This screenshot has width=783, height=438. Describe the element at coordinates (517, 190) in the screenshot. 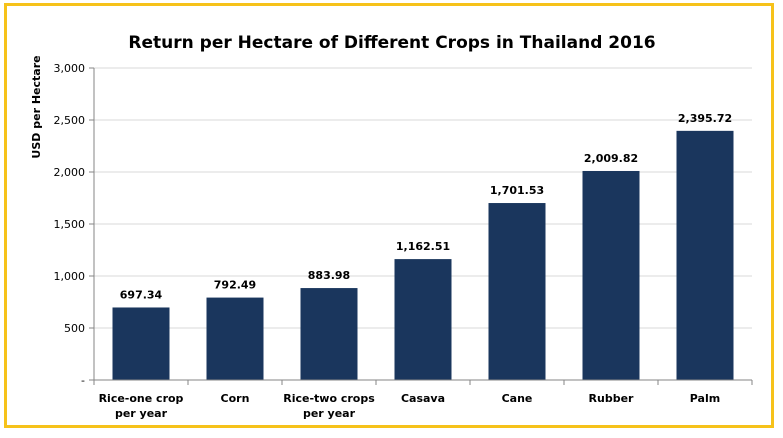

I see `data-label: 1,701.53` at that location.